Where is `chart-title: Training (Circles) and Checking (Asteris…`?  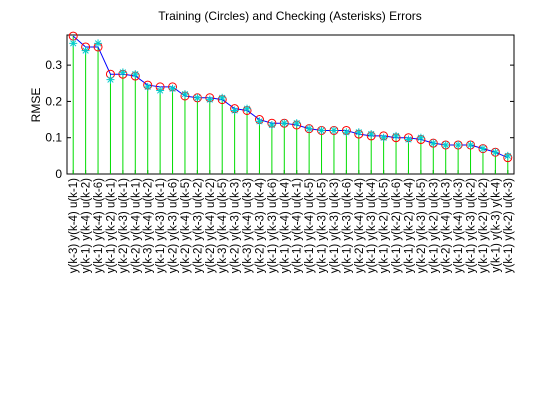 chart-title: Training (Circles) and Checking (Asteris… is located at coordinates (290, 16).